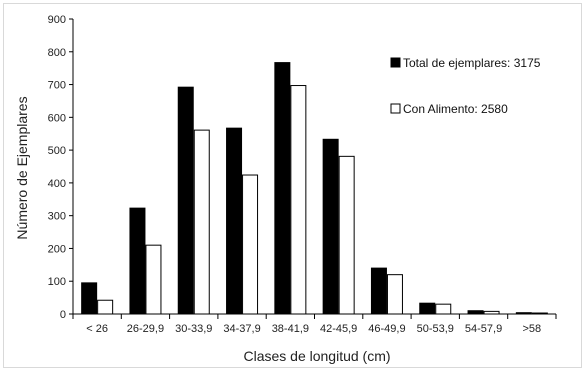 Image resolution: width=586 pixels, height=372 pixels. Describe the element at coordinates (472, 63) in the screenshot. I see `legend-label-total: Total de ejemplares: 3175` at that location.